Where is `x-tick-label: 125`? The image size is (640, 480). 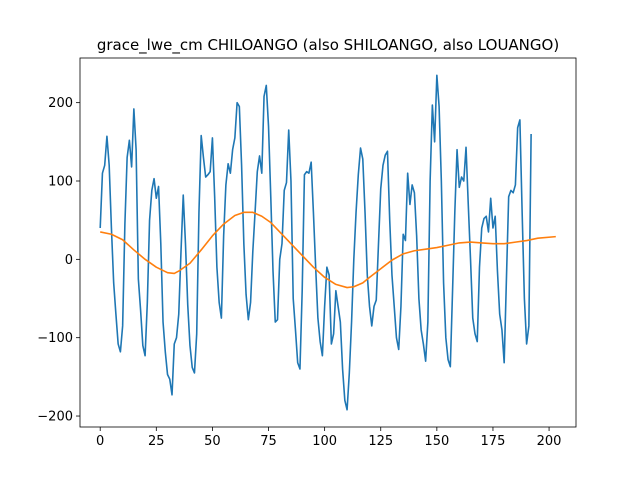
x-tick-label: 125 is located at coordinates (380, 441).